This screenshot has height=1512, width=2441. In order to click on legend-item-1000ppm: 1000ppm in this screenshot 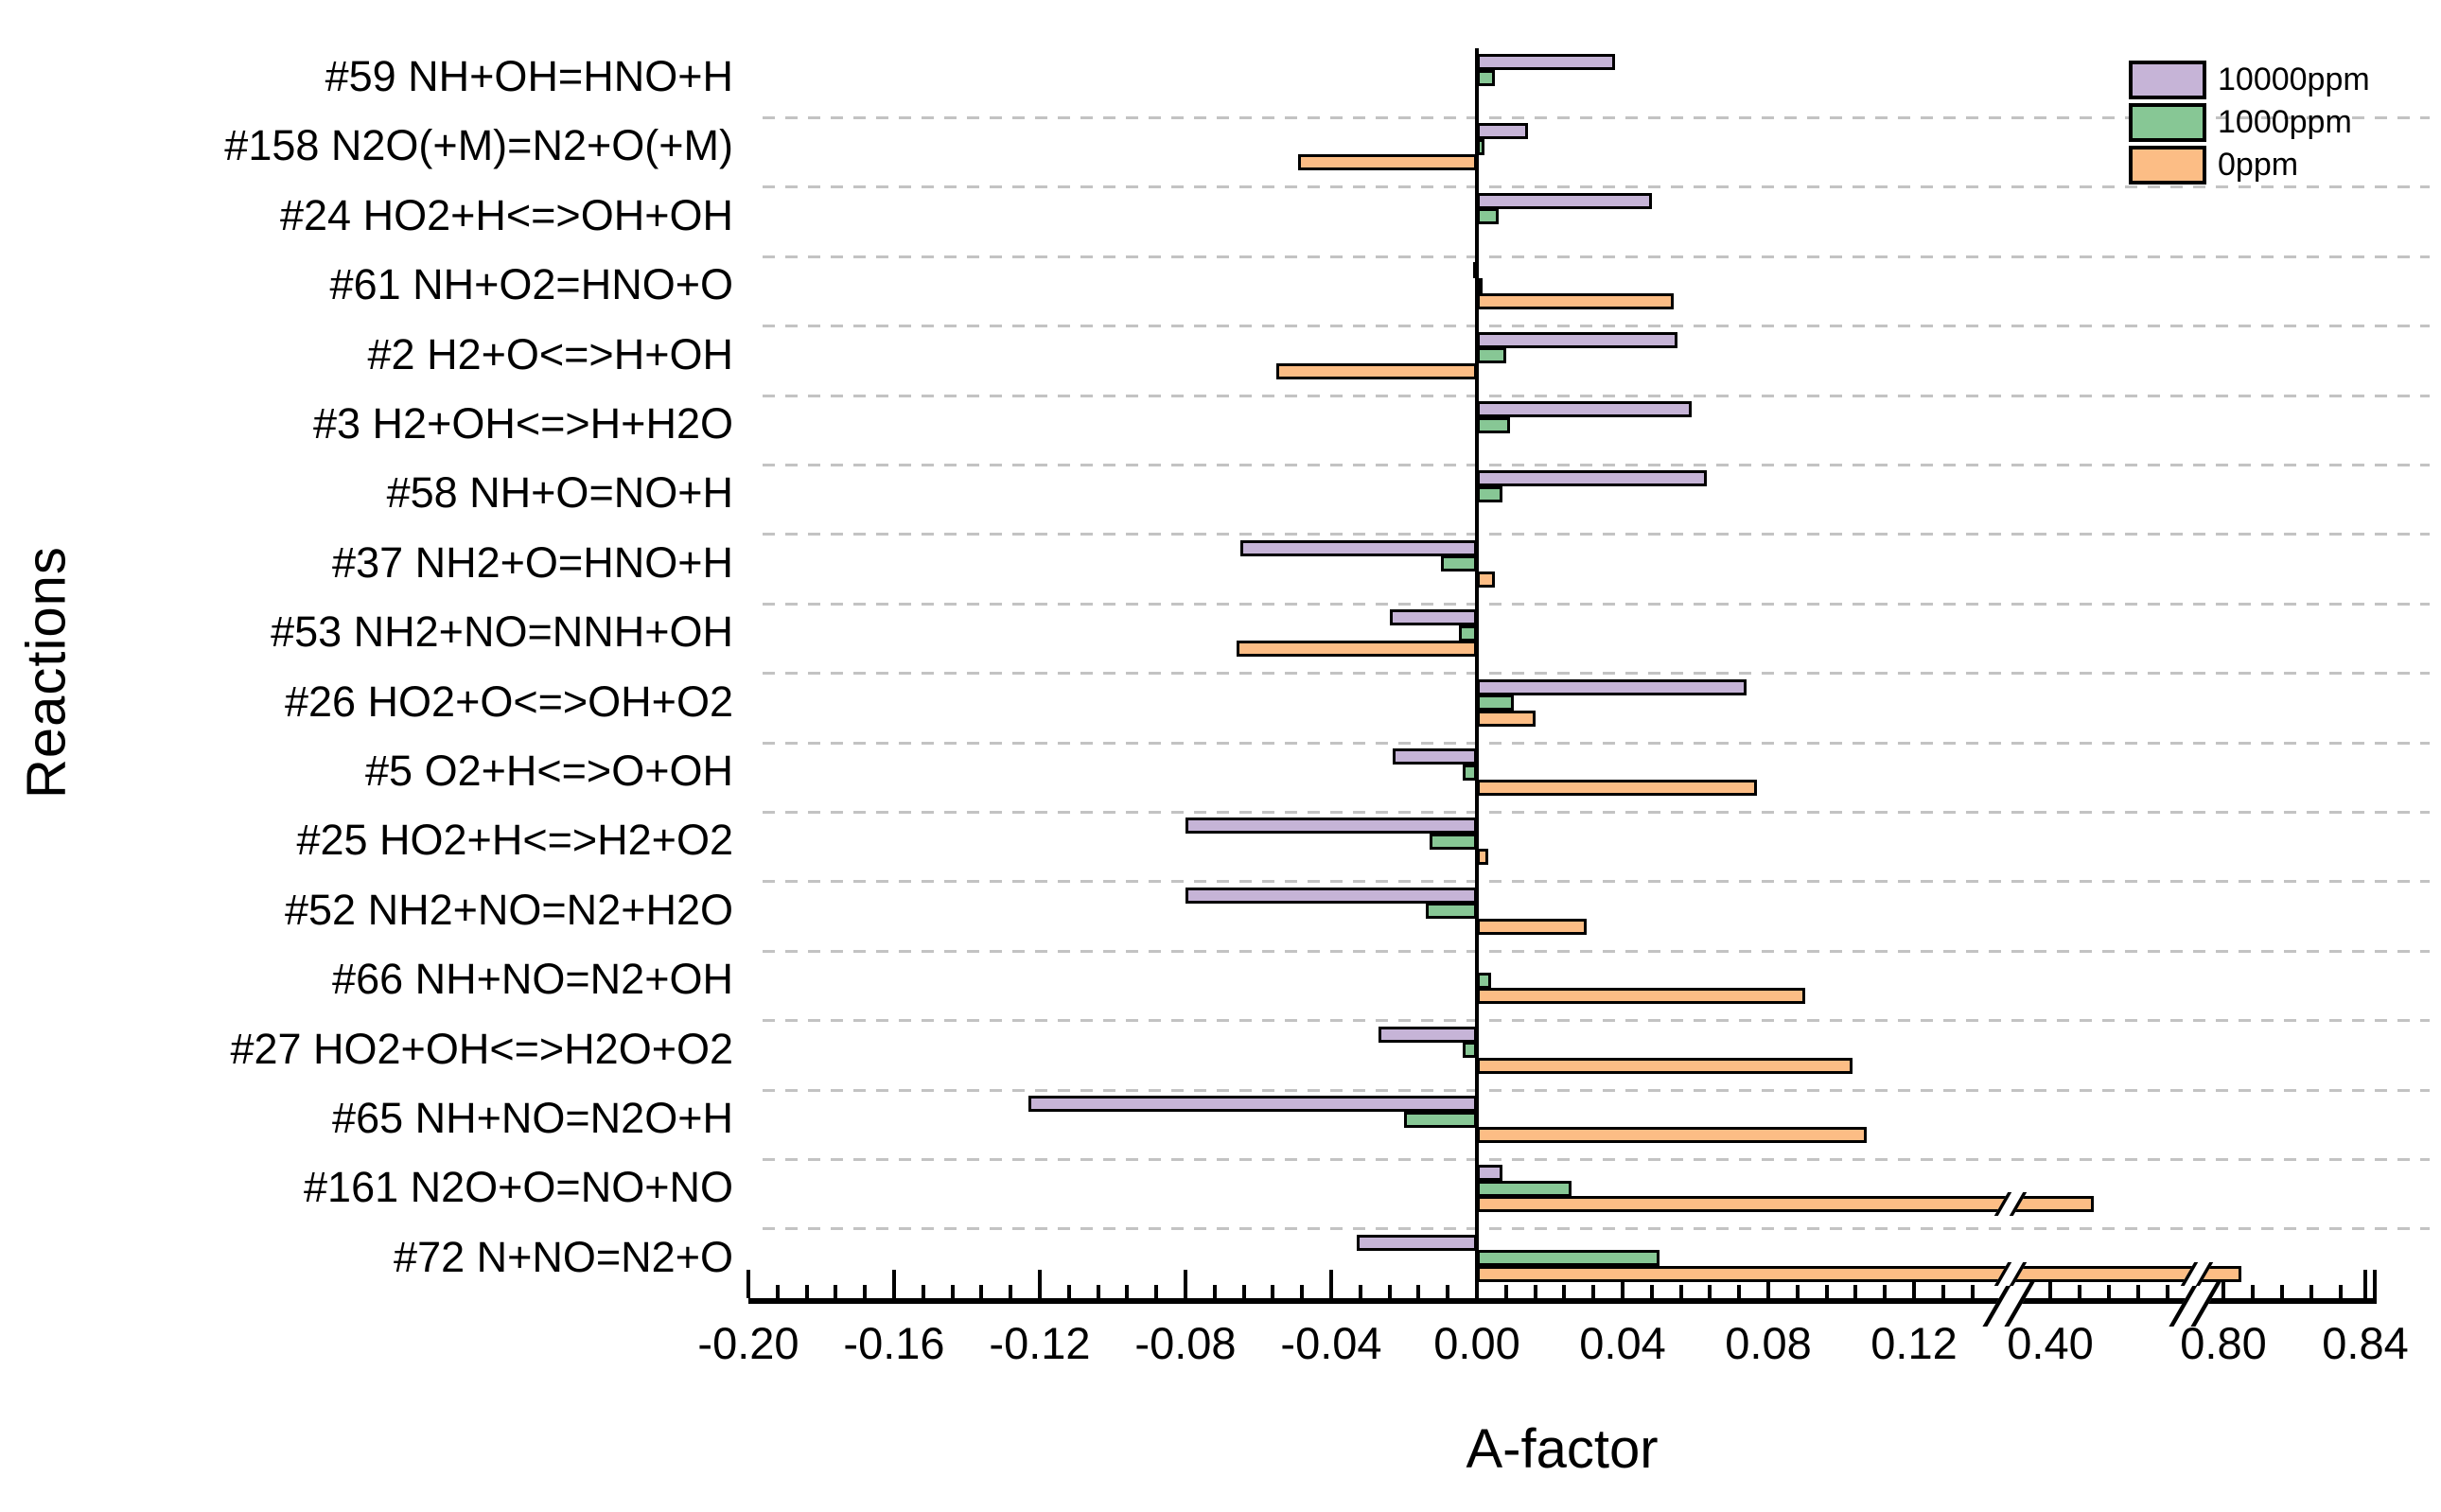, I will do `click(2249, 123)`.